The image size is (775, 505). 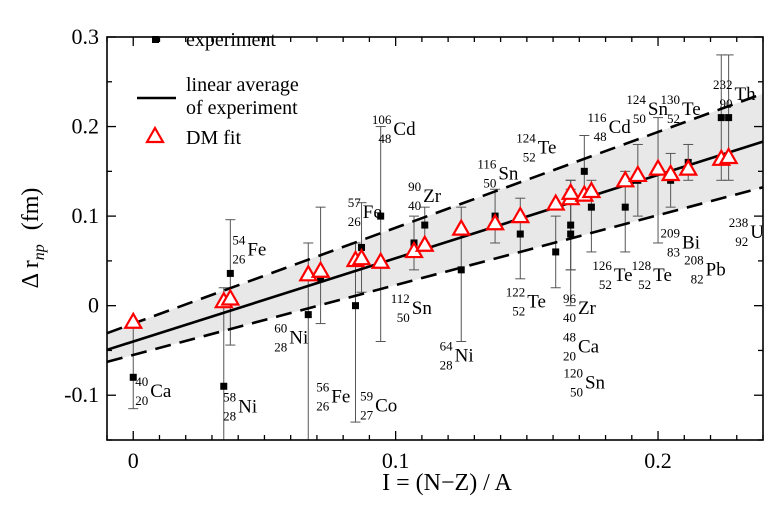 What do you see at coordinates (447, 483) in the screenshot?
I see `x-axis-label: I = (N−Z) / A` at bounding box center [447, 483].